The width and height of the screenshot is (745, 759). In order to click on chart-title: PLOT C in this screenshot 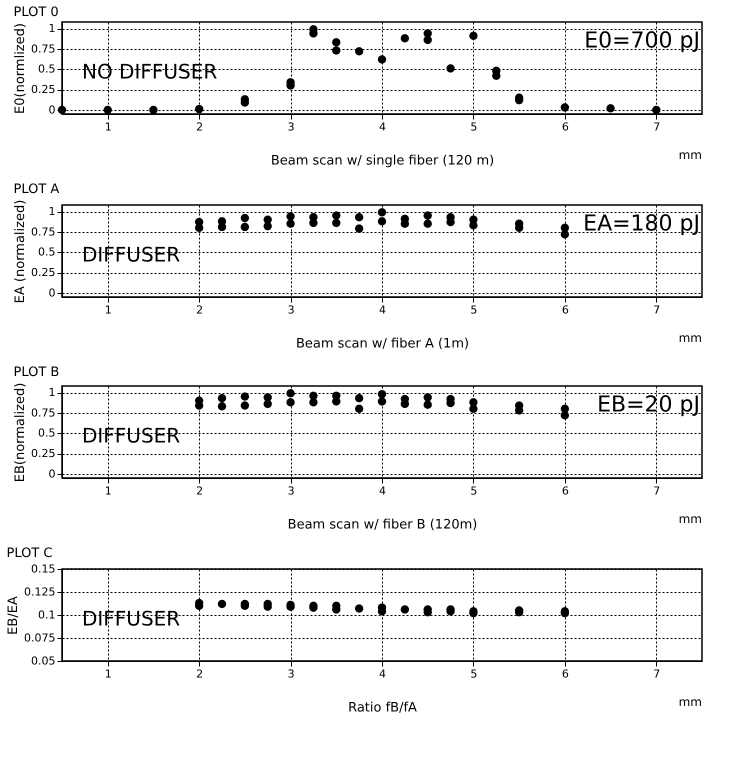, I will do `click(29, 553)`.